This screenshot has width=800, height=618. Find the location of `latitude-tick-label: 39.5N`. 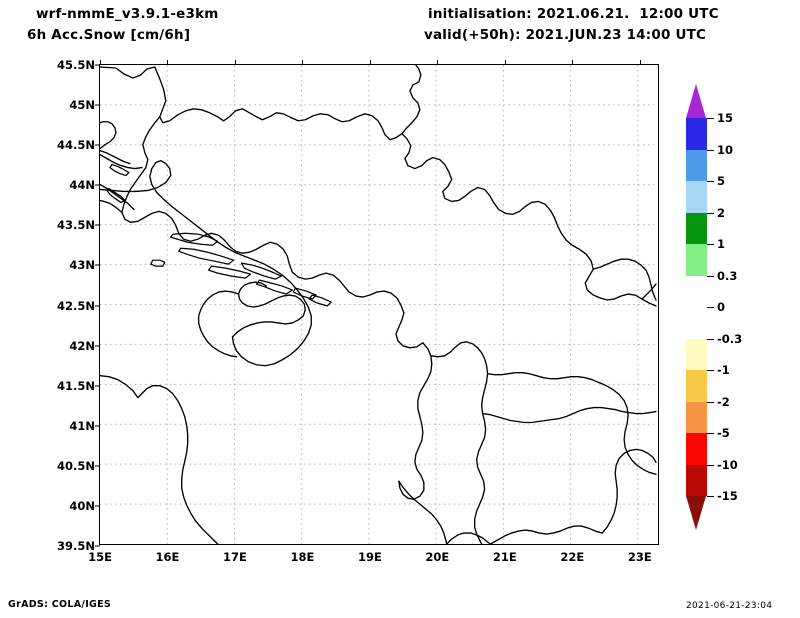

latitude-tick-label: 39.5N is located at coordinates (76, 546).